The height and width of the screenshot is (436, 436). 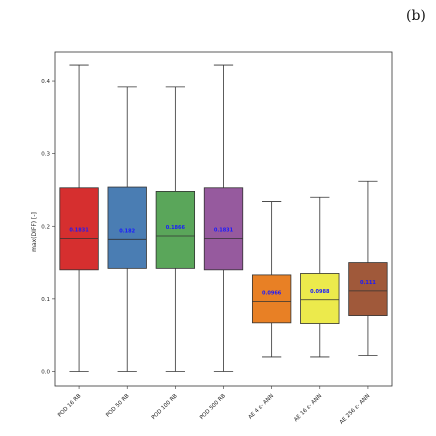 I want to click on y-tick-label: 0.4, so click(x=45, y=82).